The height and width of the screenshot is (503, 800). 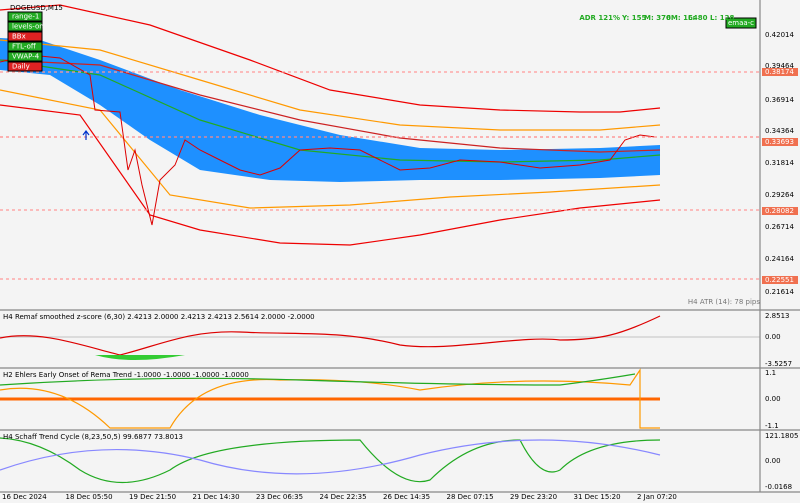 What do you see at coordinates (779, 100) in the screenshot?
I see `price-label: 0.36914` at bounding box center [779, 100].